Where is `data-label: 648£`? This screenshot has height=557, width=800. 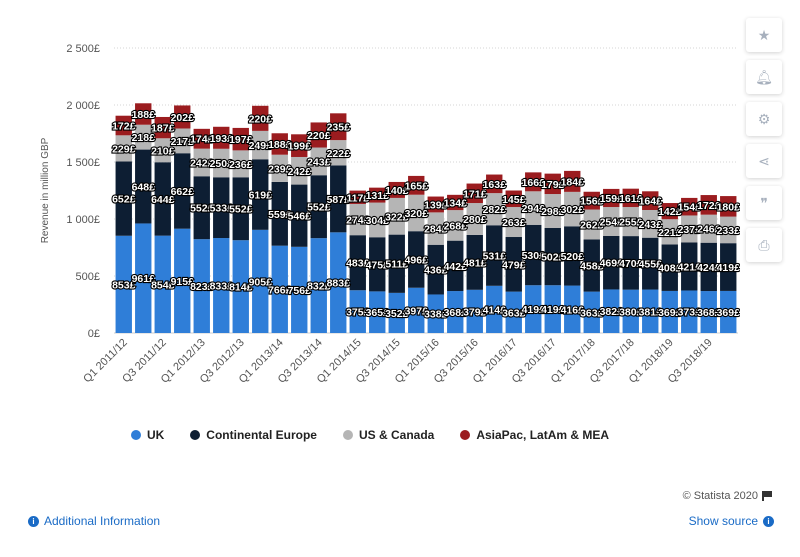 data-label: 648£ is located at coordinates (144, 188).